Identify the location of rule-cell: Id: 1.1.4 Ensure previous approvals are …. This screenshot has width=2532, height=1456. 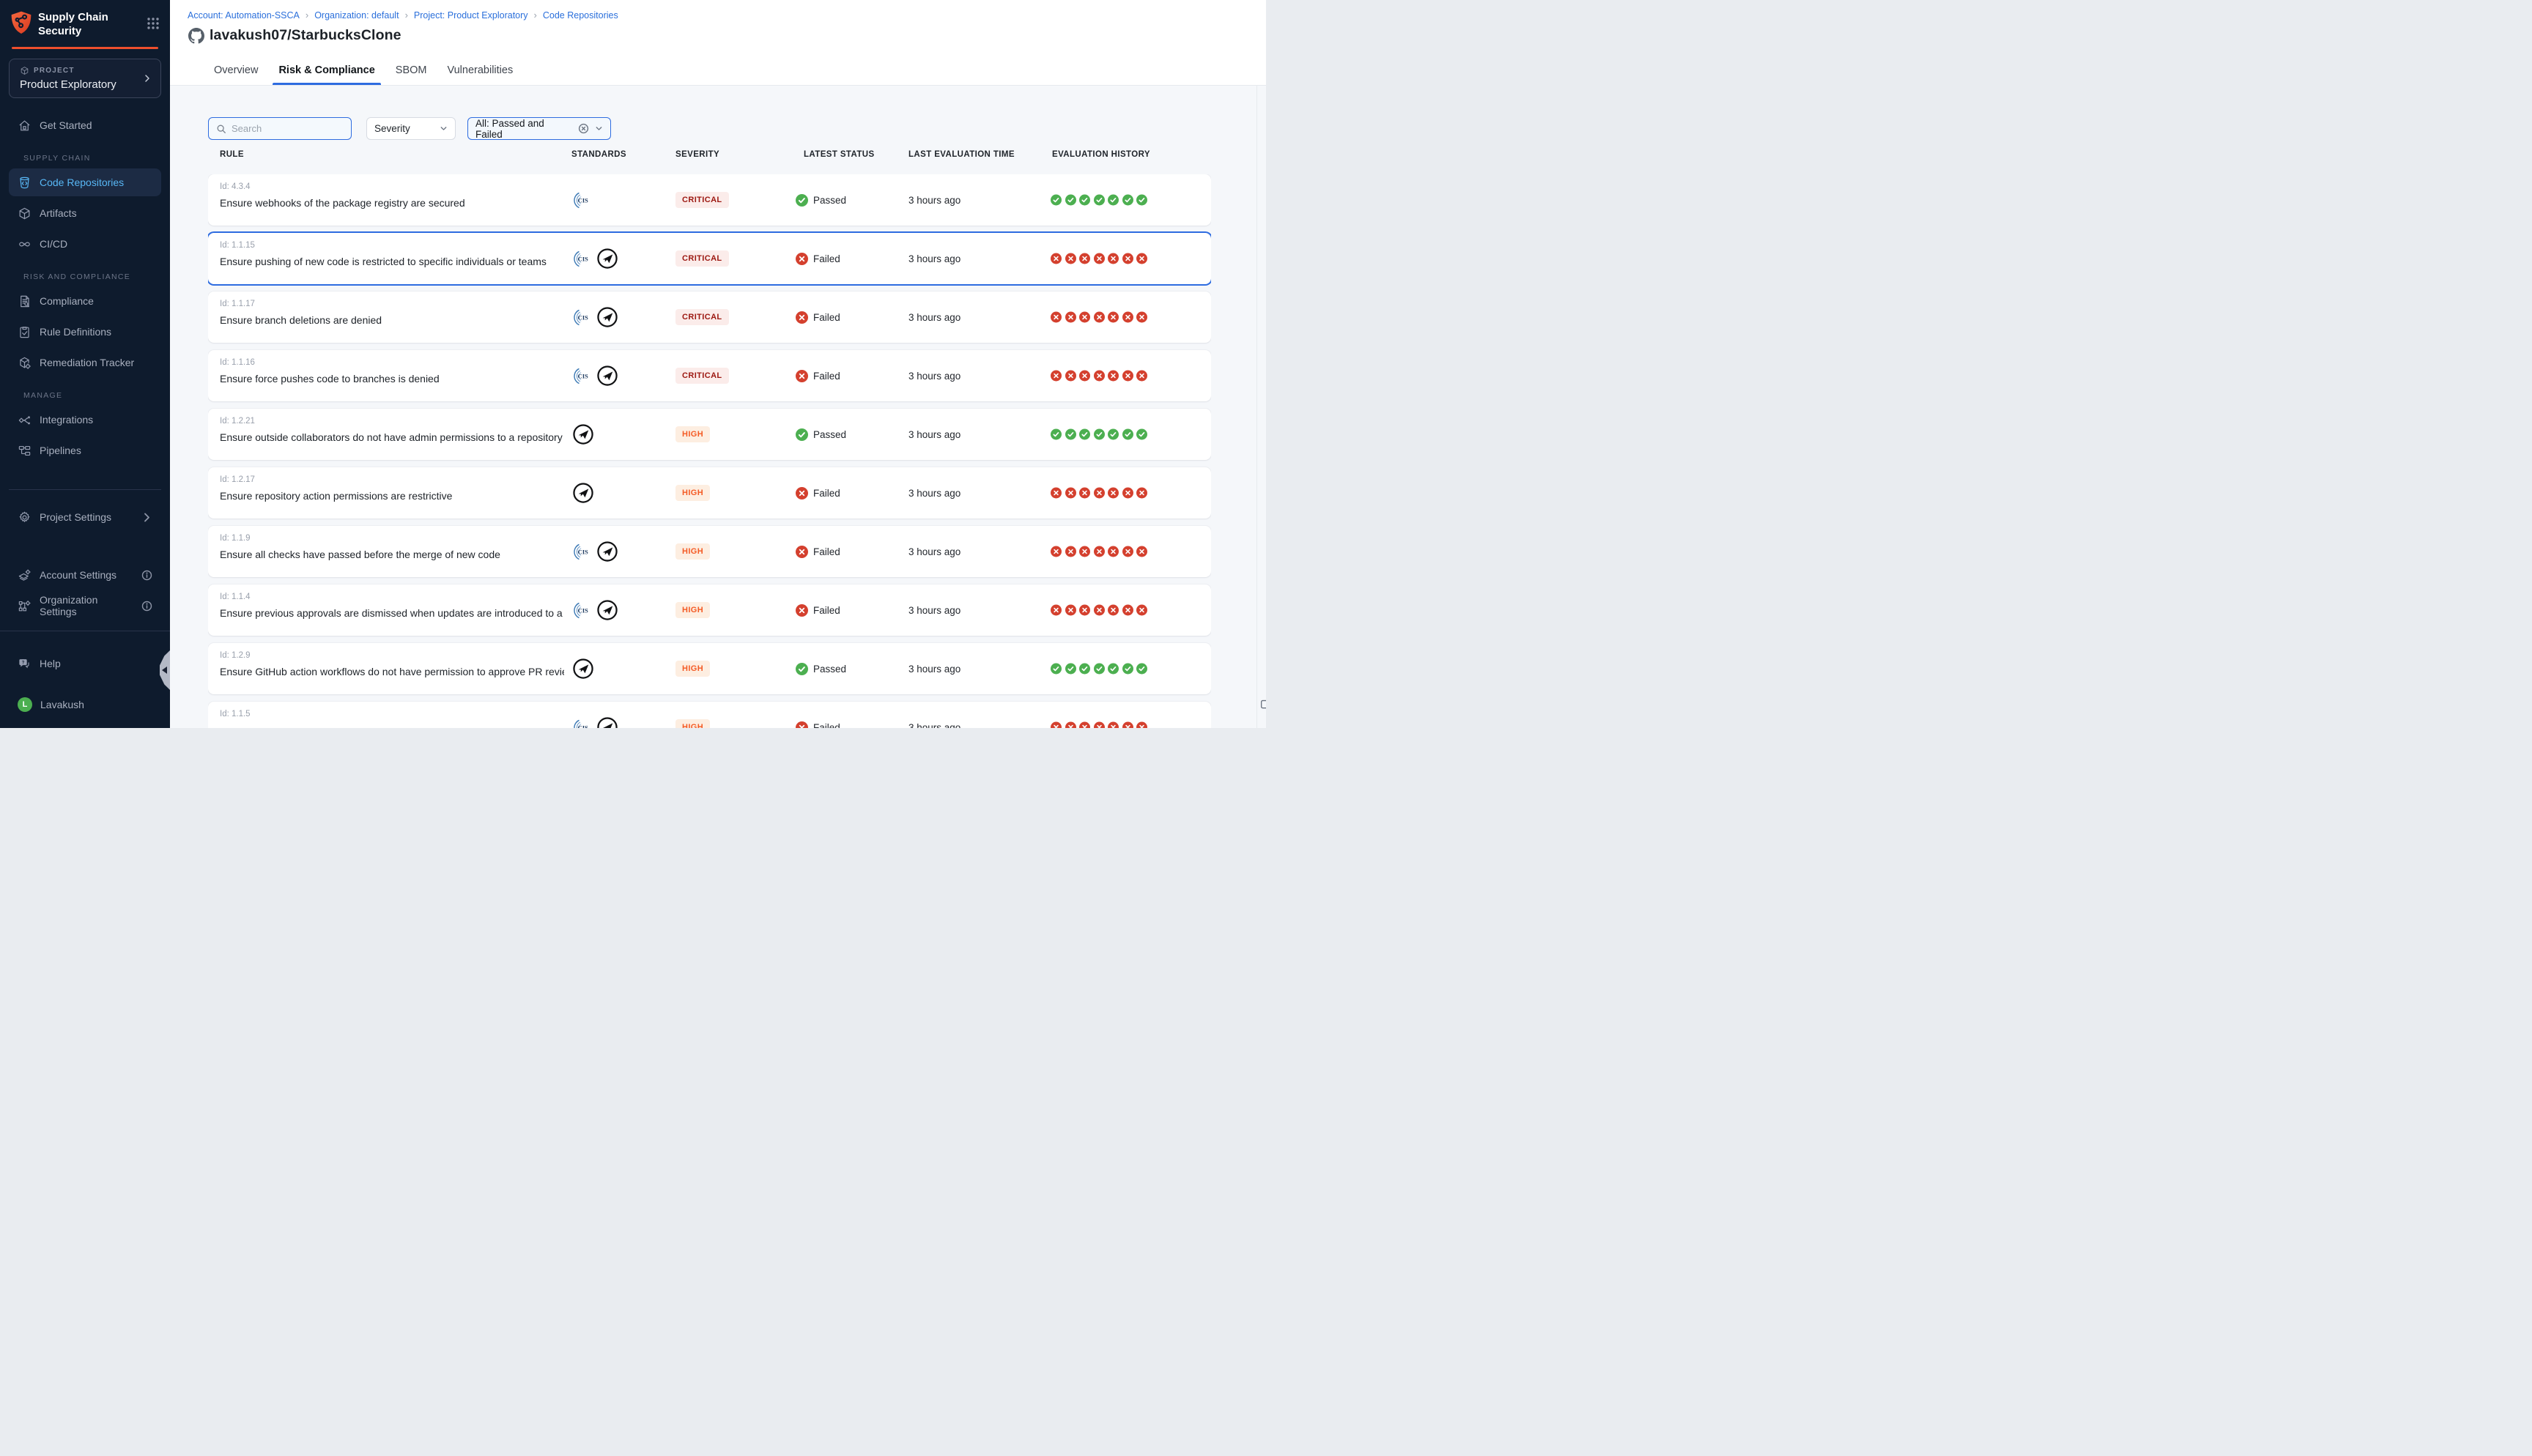
(392, 606).